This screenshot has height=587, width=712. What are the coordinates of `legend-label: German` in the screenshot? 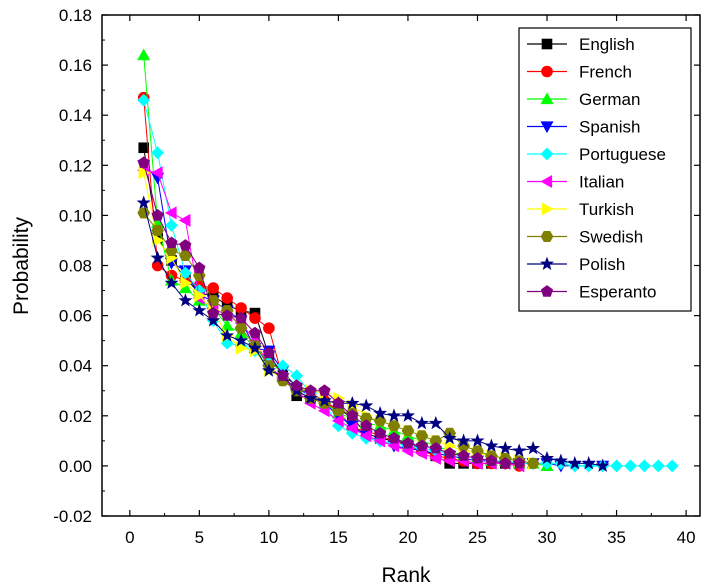 It's located at (609, 99).